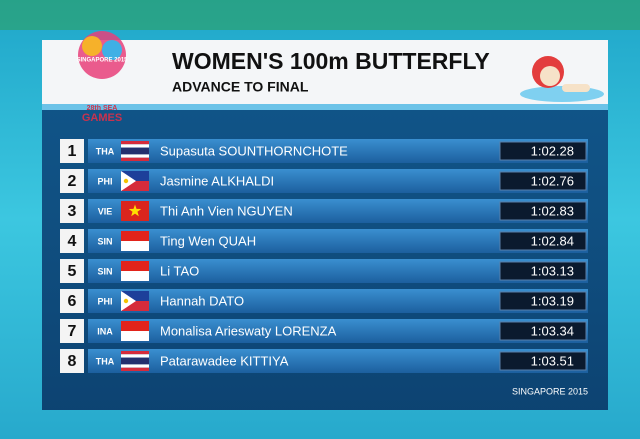 The height and width of the screenshot is (439, 640). I want to click on mascot-water, so click(562, 94).